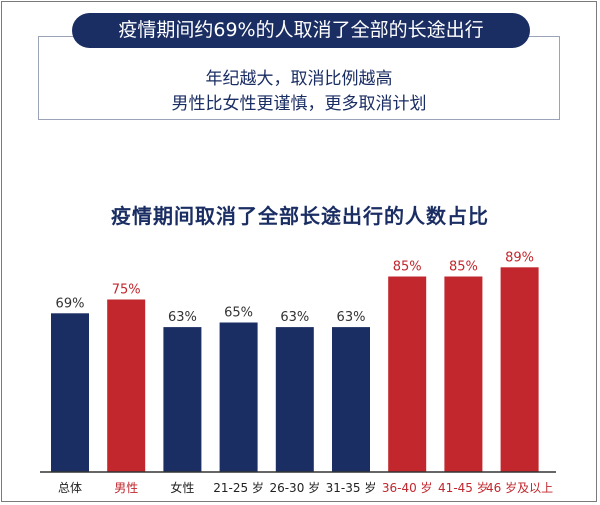 This screenshot has width=600, height=505. What do you see at coordinates (300, 216) in the screenshot?
I see `chart-title: 疫情期间取消了全部长途出行的人数占比` at bounding box center [300, 216].